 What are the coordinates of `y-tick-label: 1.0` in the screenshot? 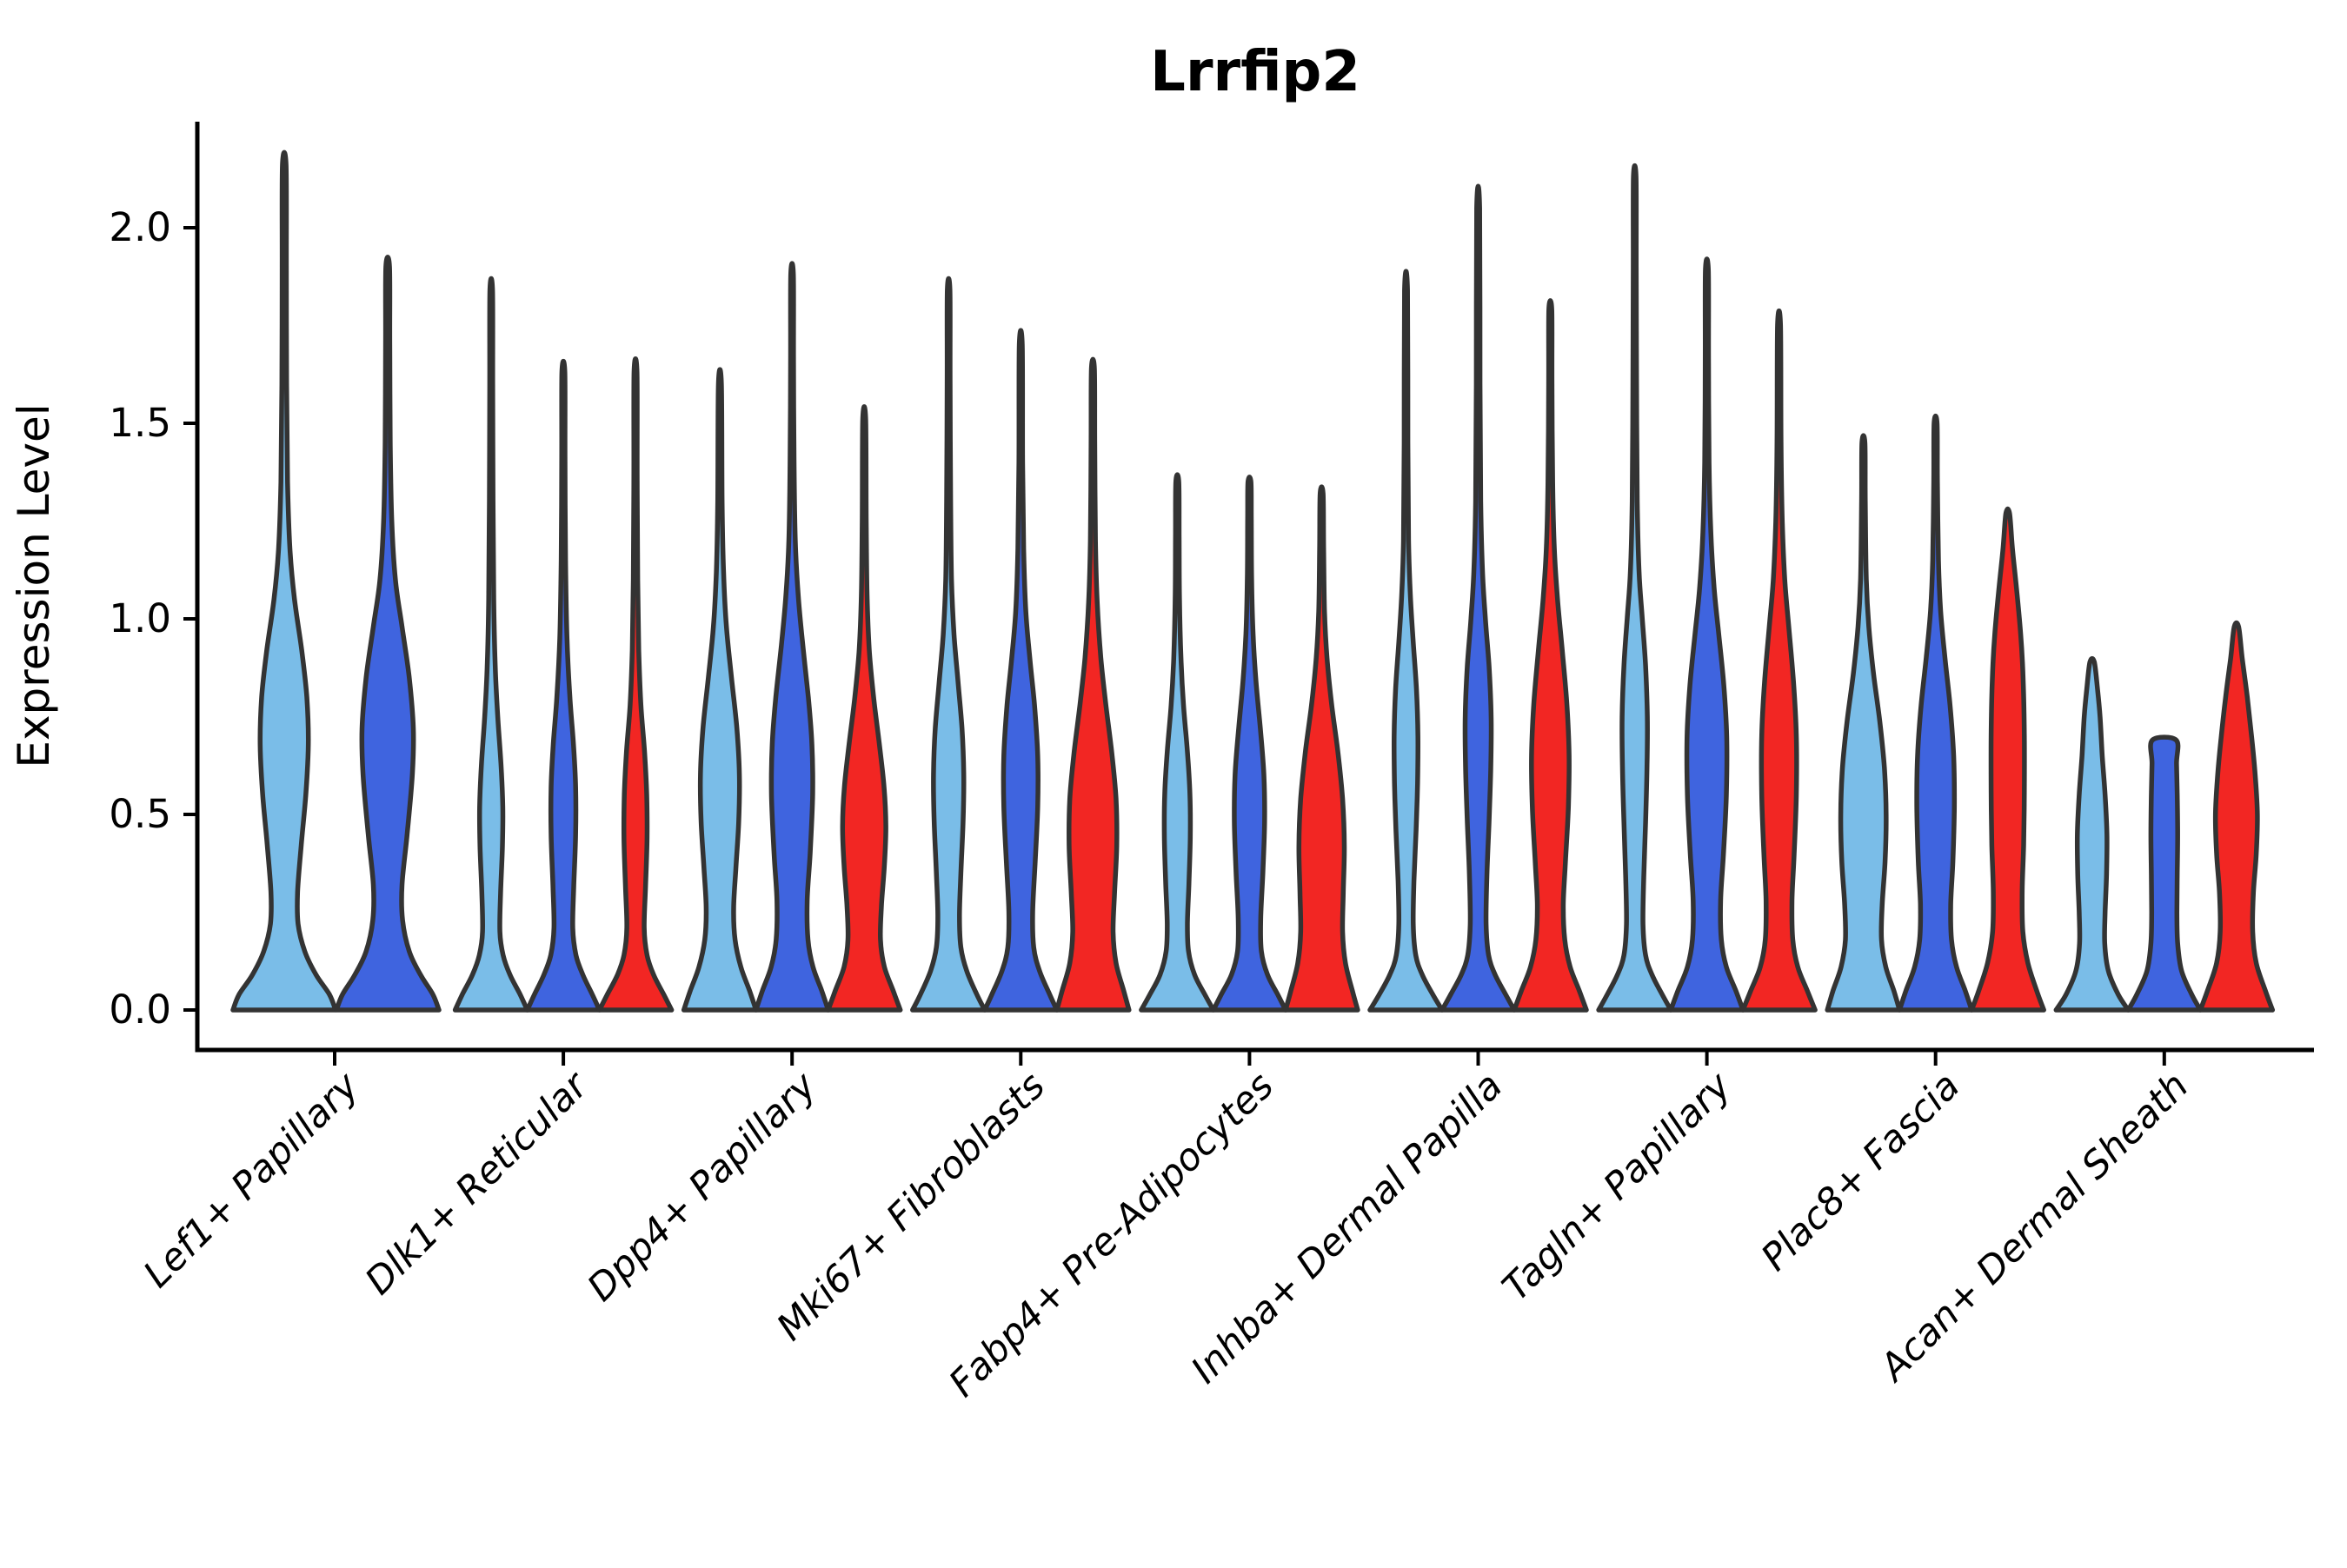 It's located at (140, 618).